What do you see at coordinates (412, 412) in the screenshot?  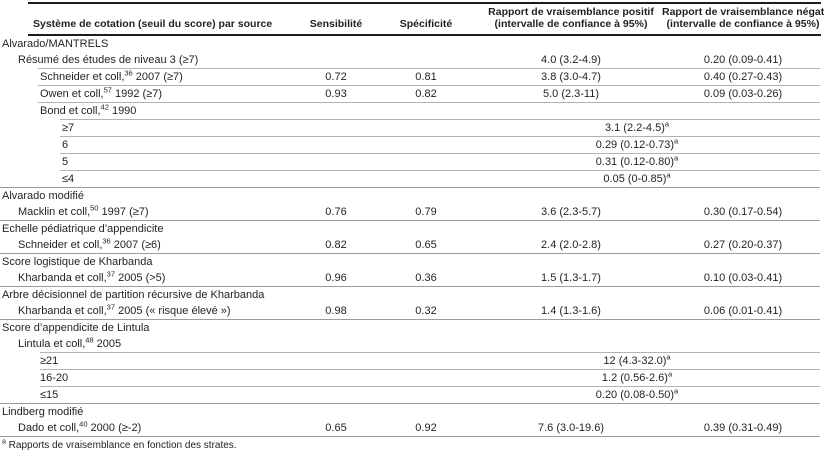 I see `group-row: Lindberg modifié` at bounding box center [412, 412].